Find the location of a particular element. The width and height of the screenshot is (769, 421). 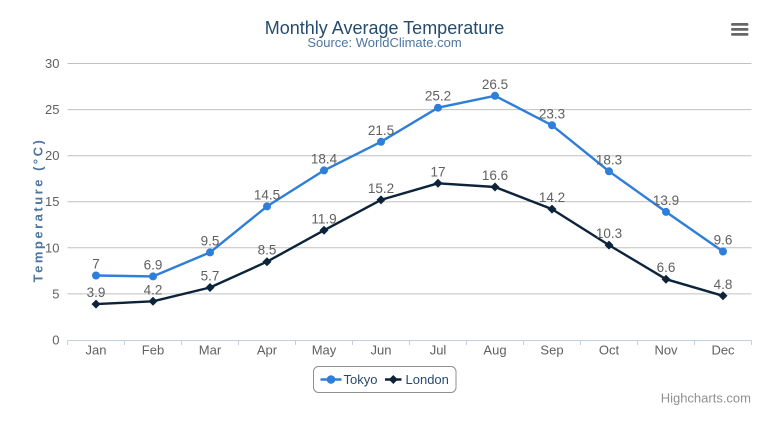

svg-text: 10.3 is located at coordinates (609, 233).